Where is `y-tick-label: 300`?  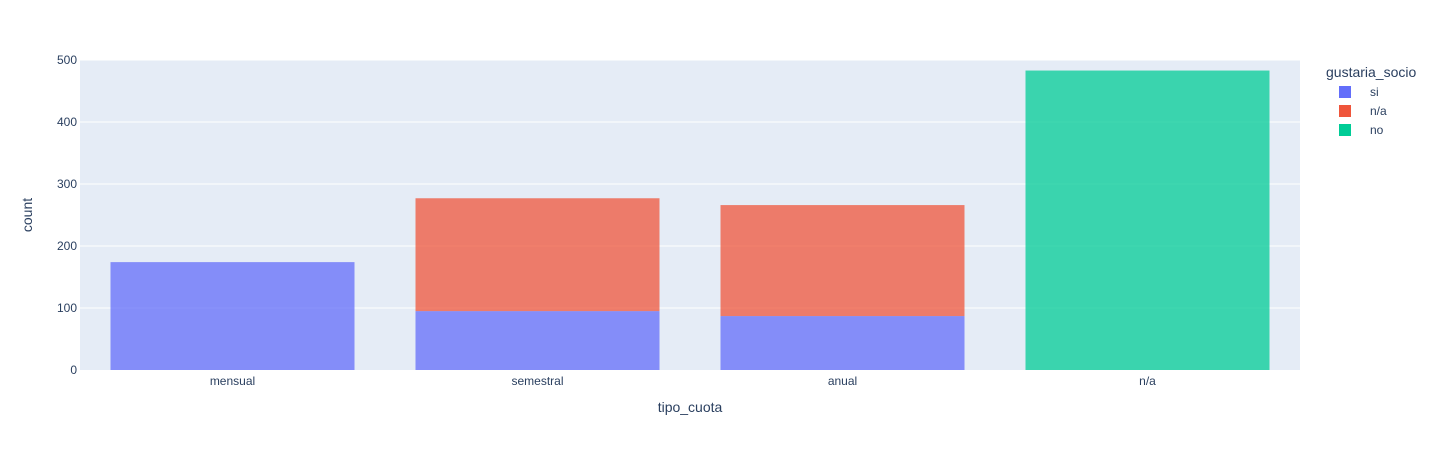
y-tick-label: 300 is located at coordinates (67, 184).